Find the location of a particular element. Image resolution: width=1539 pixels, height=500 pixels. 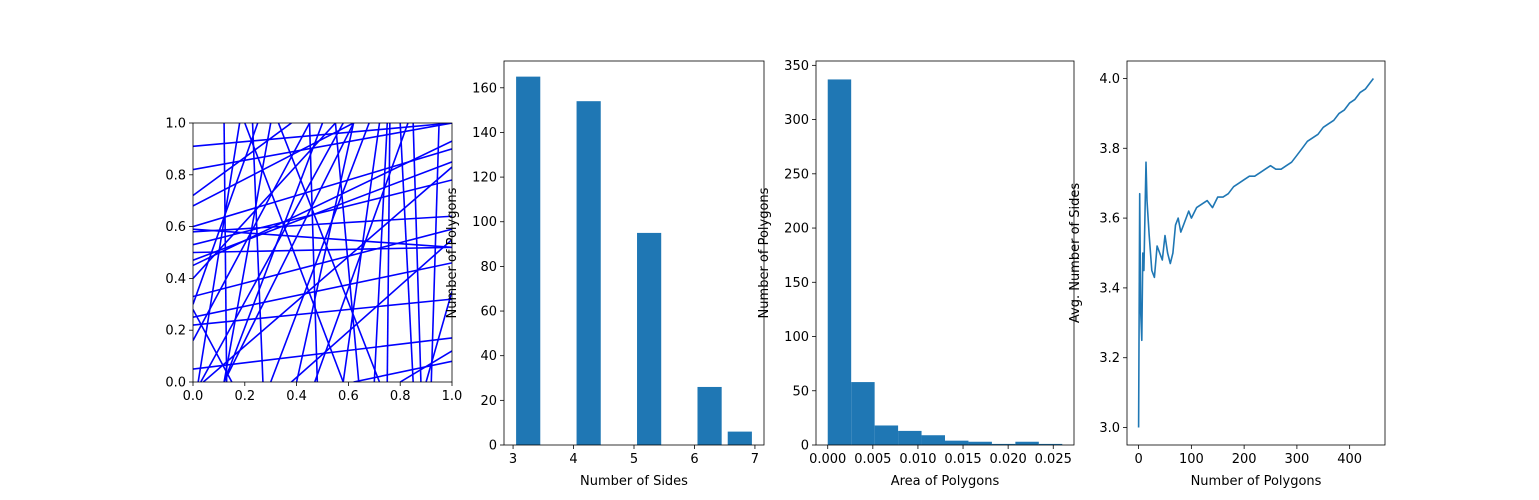

x-tick-label: 0.000 is located at coordinates (827, 459).